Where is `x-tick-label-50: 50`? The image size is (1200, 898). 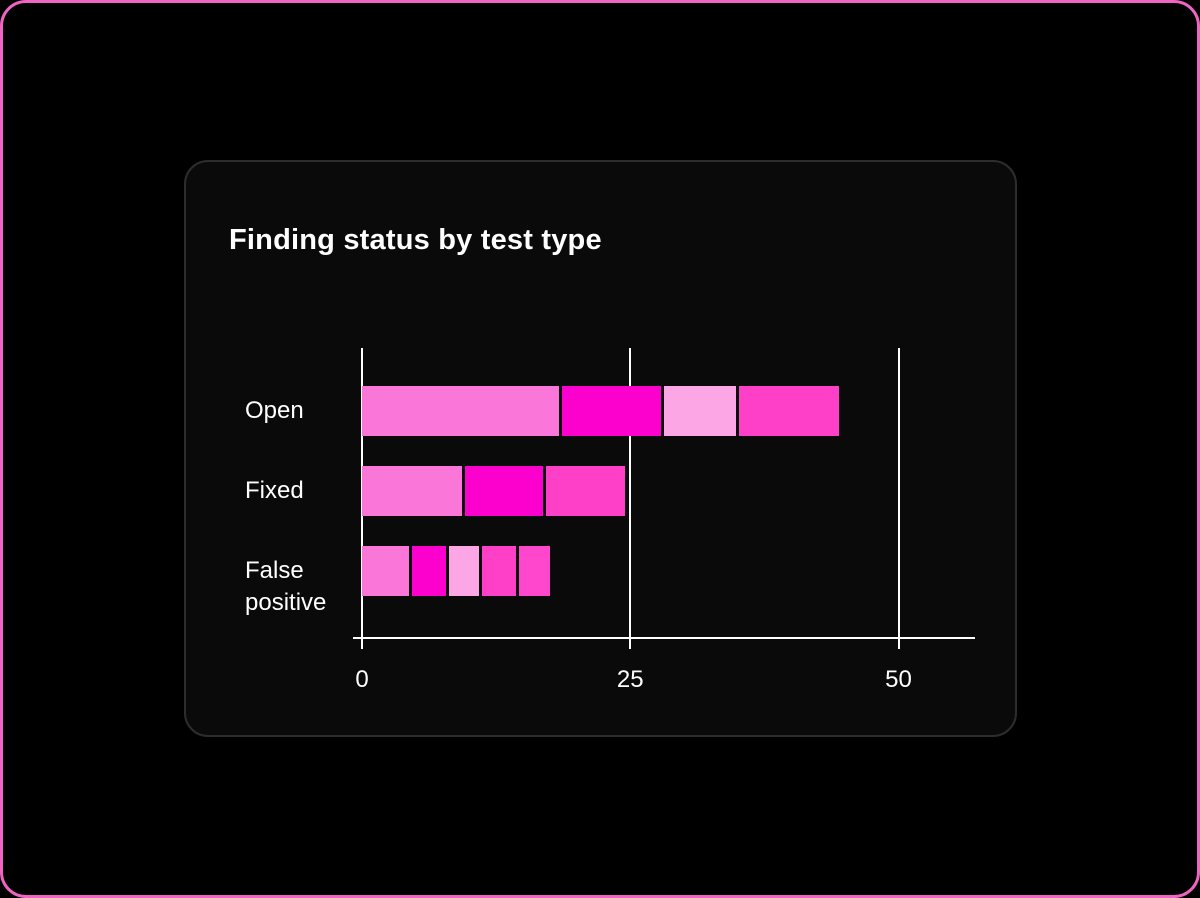
x-tick-label-50: 50 is located at coordinates (898, 679).